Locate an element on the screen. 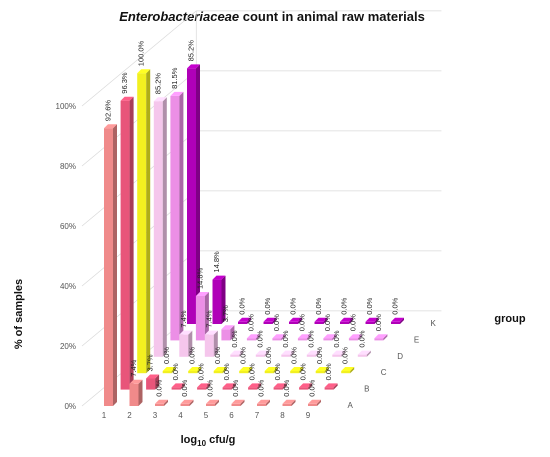 This screenshot has width=550, height=457. y-tick-label: 0% is located at coordinates (70, 406).